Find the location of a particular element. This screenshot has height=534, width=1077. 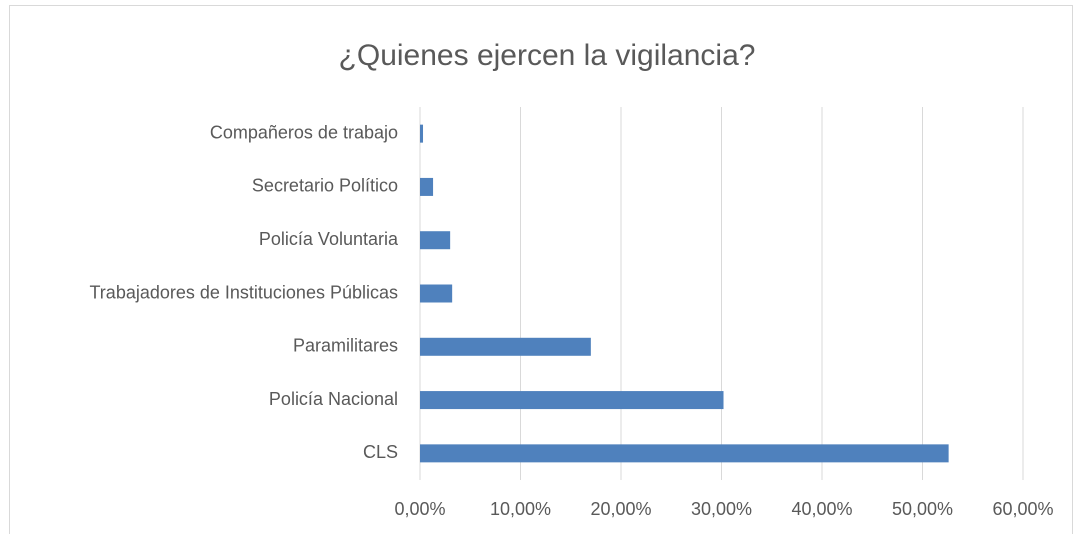

x-tick-label: 60,00% is located at coordinates (1022, 509).